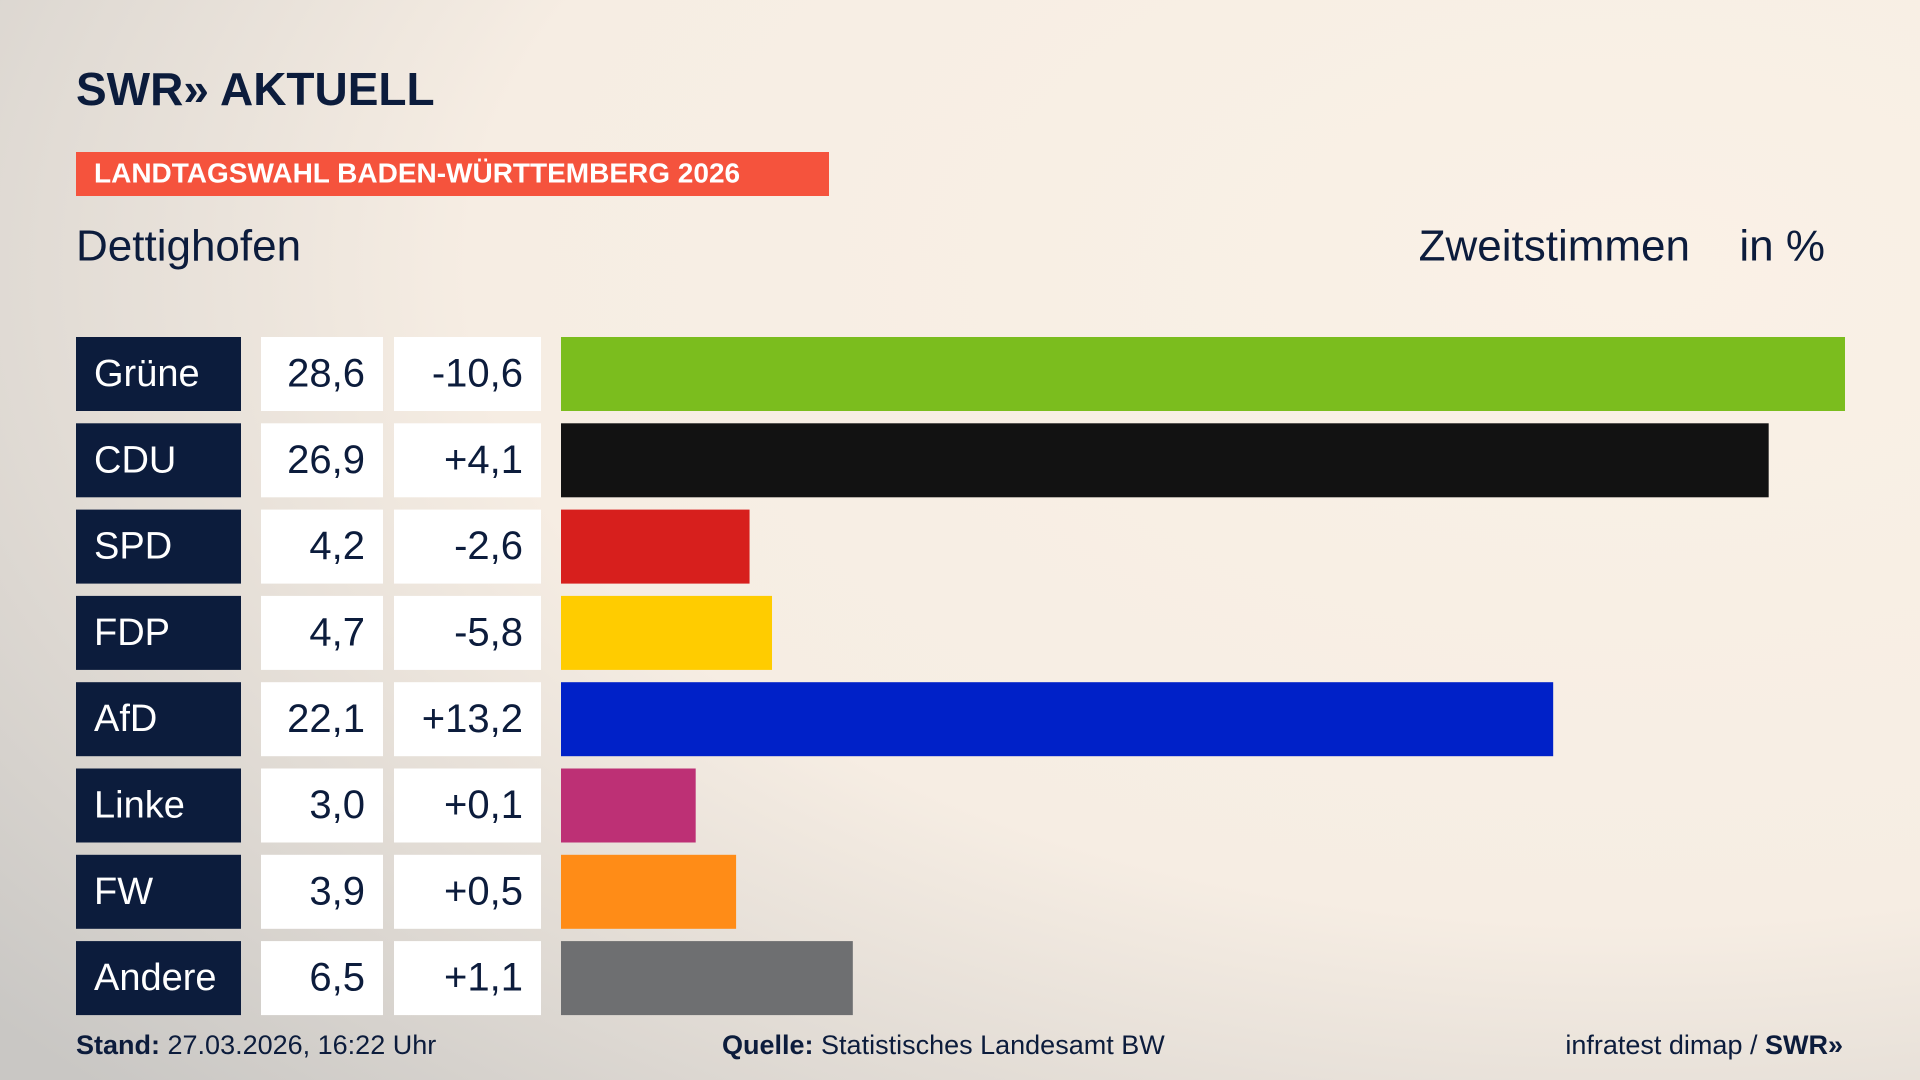  I want to click on party-label: Linke, so click(139, 806).